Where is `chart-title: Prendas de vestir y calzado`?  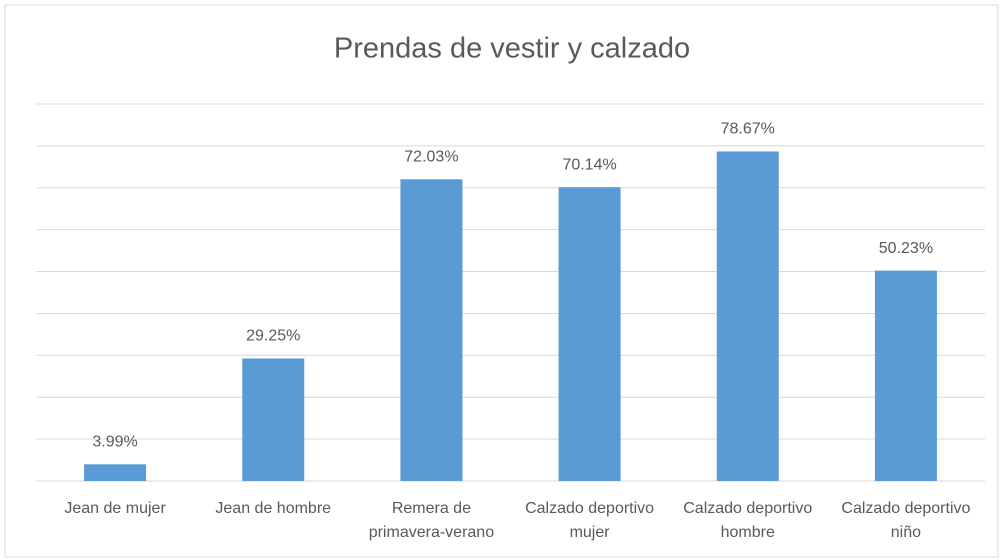 chart-title: Prendas de vestir y calzado is located at coordinates (512, 49).